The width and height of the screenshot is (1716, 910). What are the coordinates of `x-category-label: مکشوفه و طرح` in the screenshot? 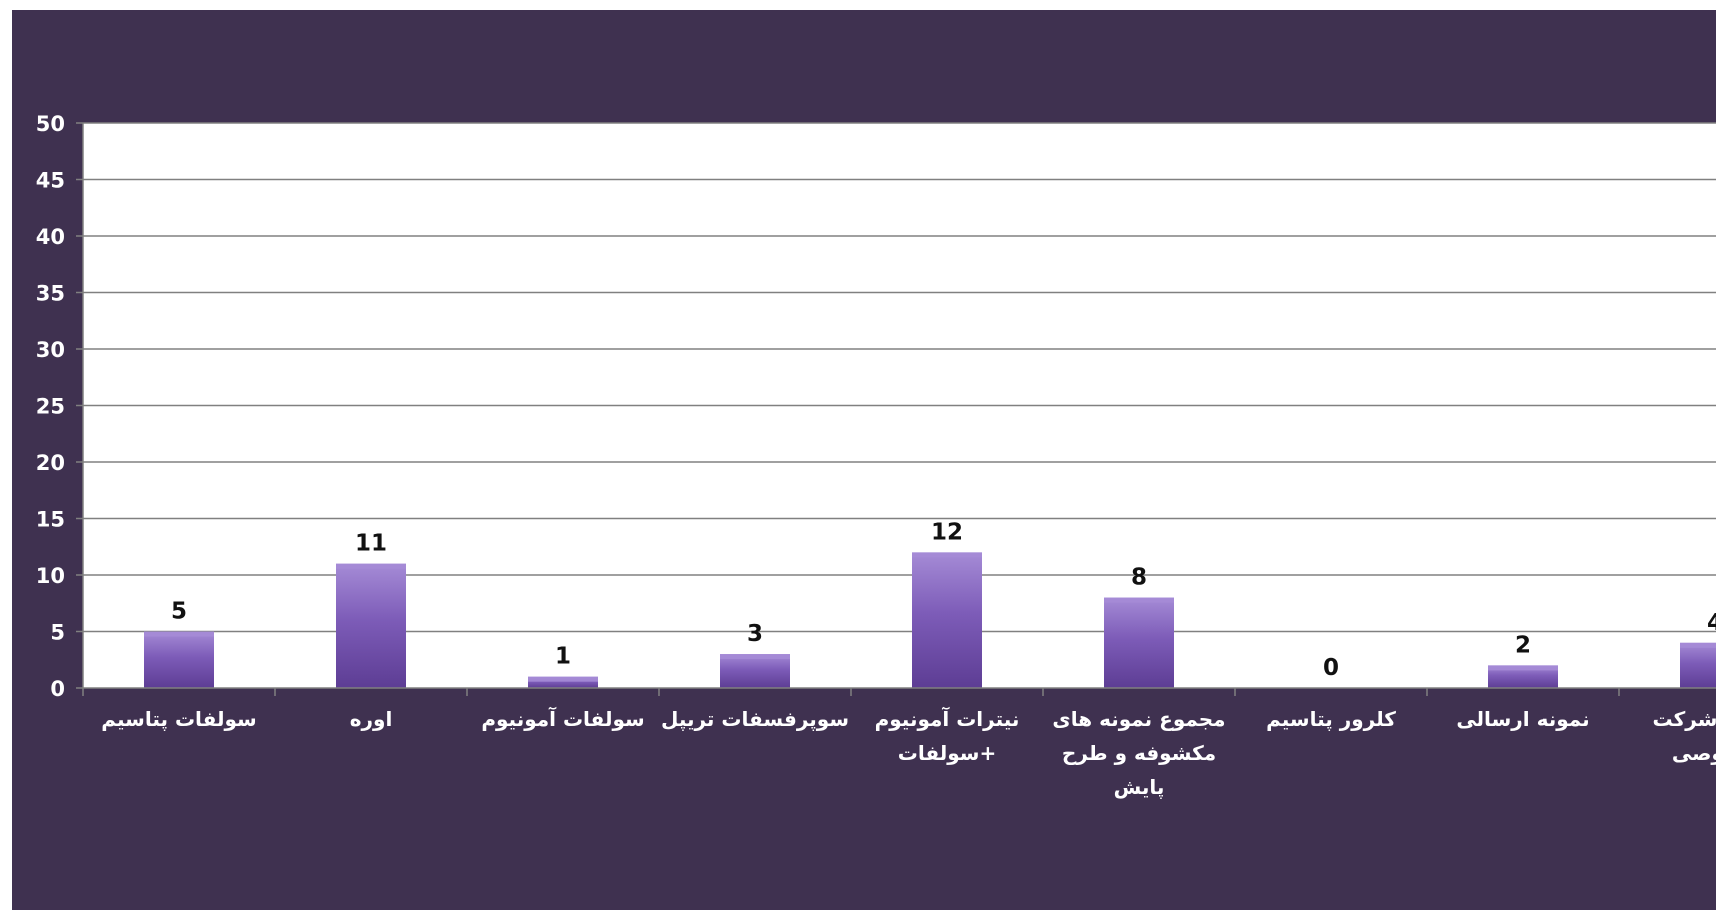 It's located at (1139, 753).